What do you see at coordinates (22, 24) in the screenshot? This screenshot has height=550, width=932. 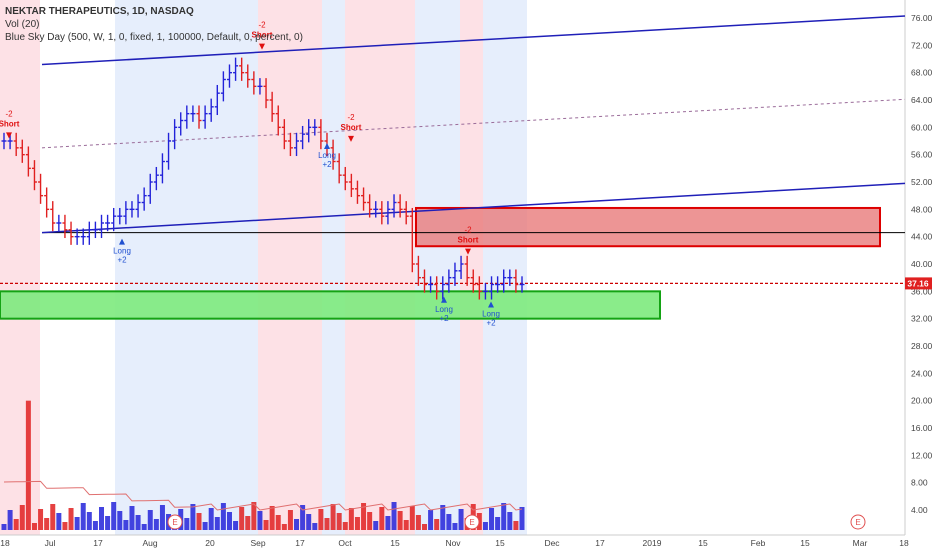 I see `volume-indicator-label: Vol (20)` at bounding box center [22, 24].